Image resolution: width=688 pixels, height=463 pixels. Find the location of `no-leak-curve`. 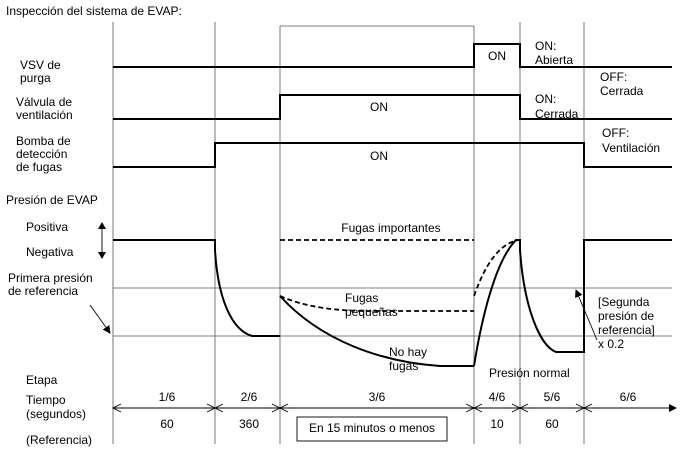

no-leak-curve is located at coordinates (376, 331).